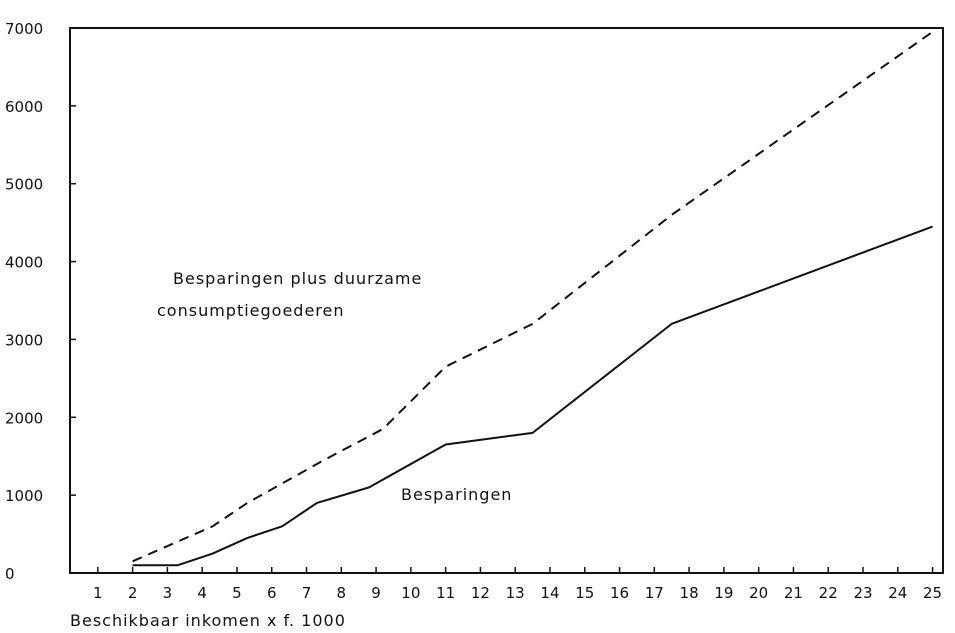 This screenshot has height=633, width=955. What do you see at coordinates (723, 593) in the screenshot?
I see `x-tick-label: 19` at bounding box center [723, 593].